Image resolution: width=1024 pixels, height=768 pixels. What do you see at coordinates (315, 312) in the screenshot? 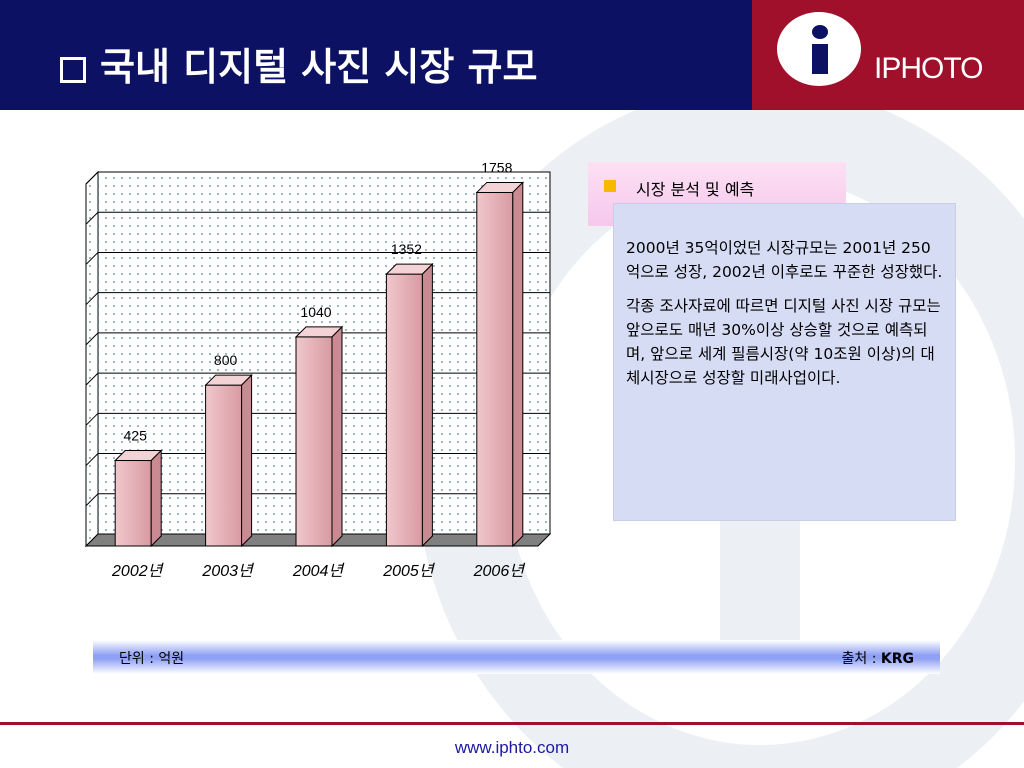
I see `bar-data-label: 1040` at bounding box center [315, 312].